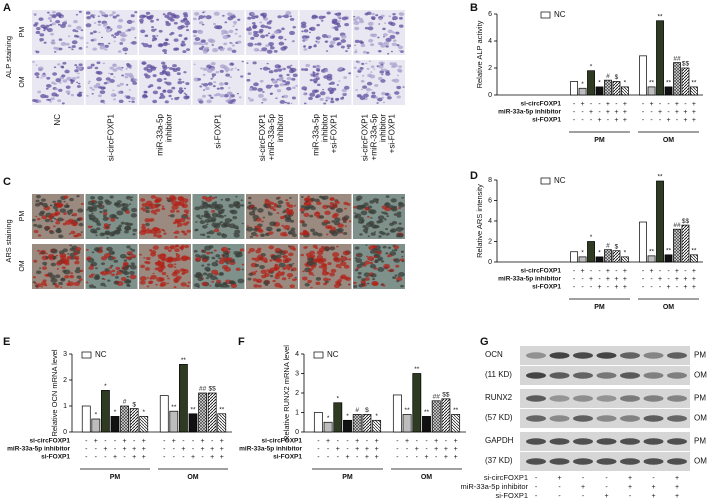 This screenshot has height=500, width=709. What do you see at coordinates (605, 398) in the screenshot?
I see `blot-strip` at bounding box center [605, 398].